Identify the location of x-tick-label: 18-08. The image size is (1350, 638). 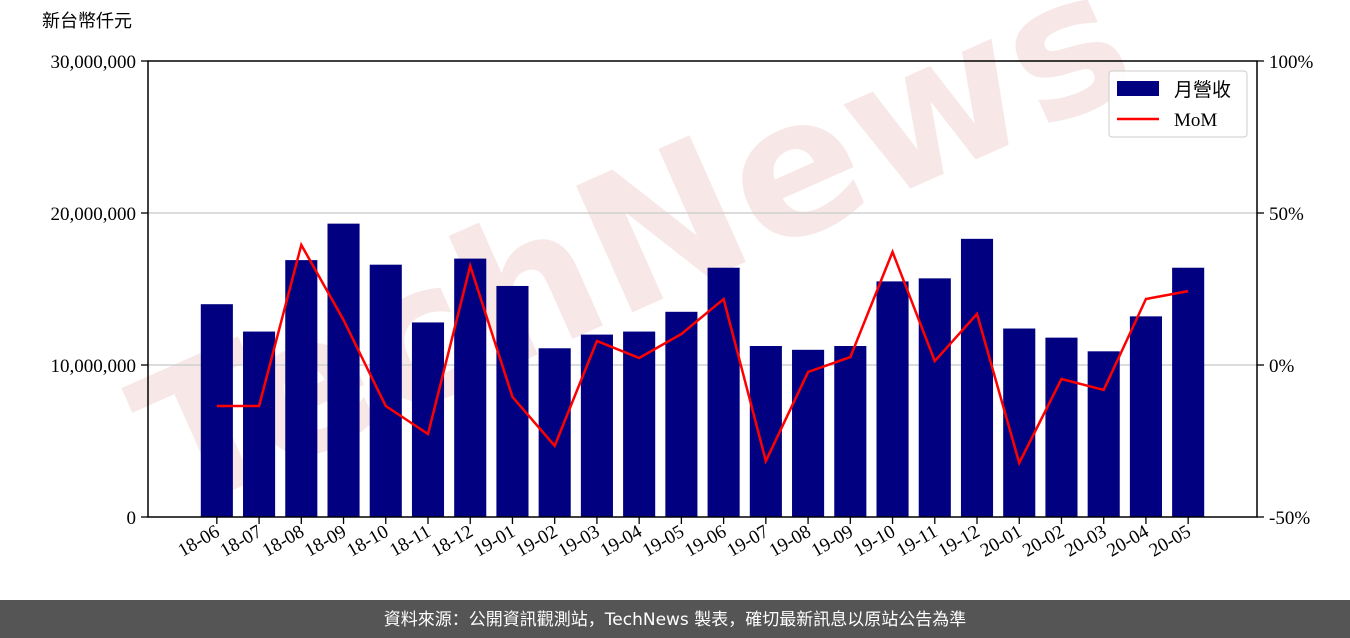
(283, 541).